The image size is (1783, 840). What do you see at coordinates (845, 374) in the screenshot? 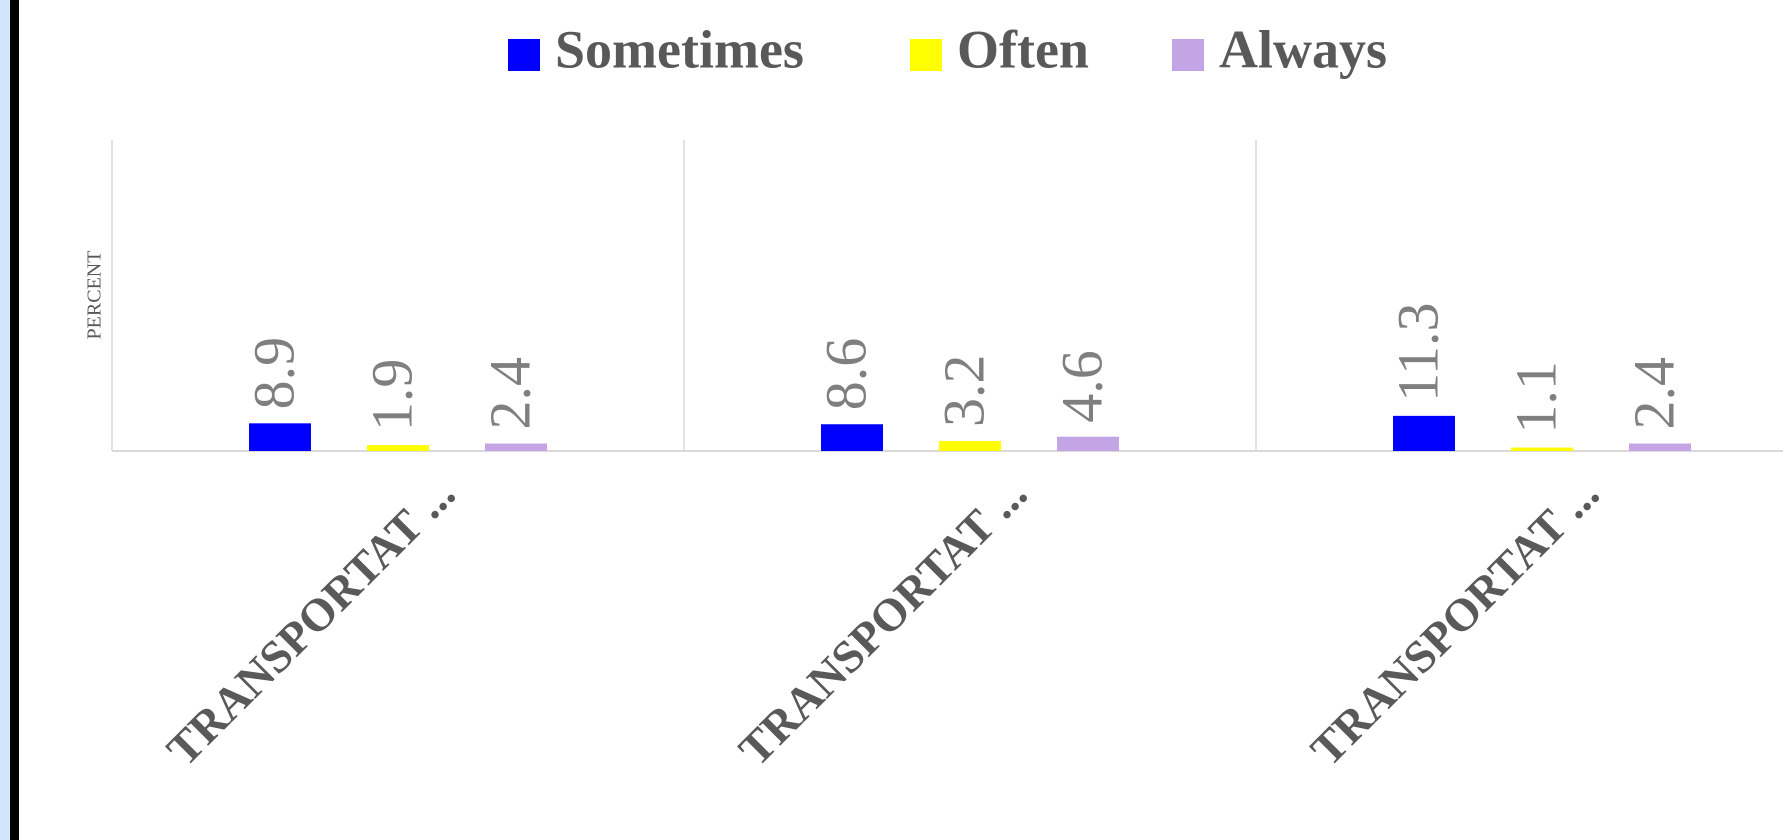
I see `data-label: 8.6` at bounding box center [845, 374].